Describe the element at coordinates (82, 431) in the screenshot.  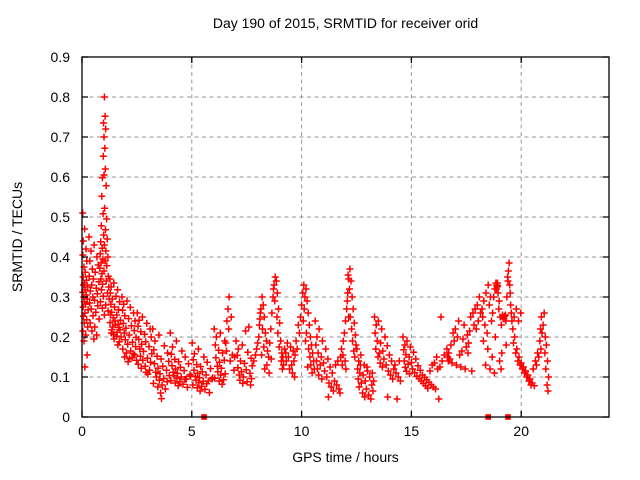
I see `x-tick-label: 0` at that location.